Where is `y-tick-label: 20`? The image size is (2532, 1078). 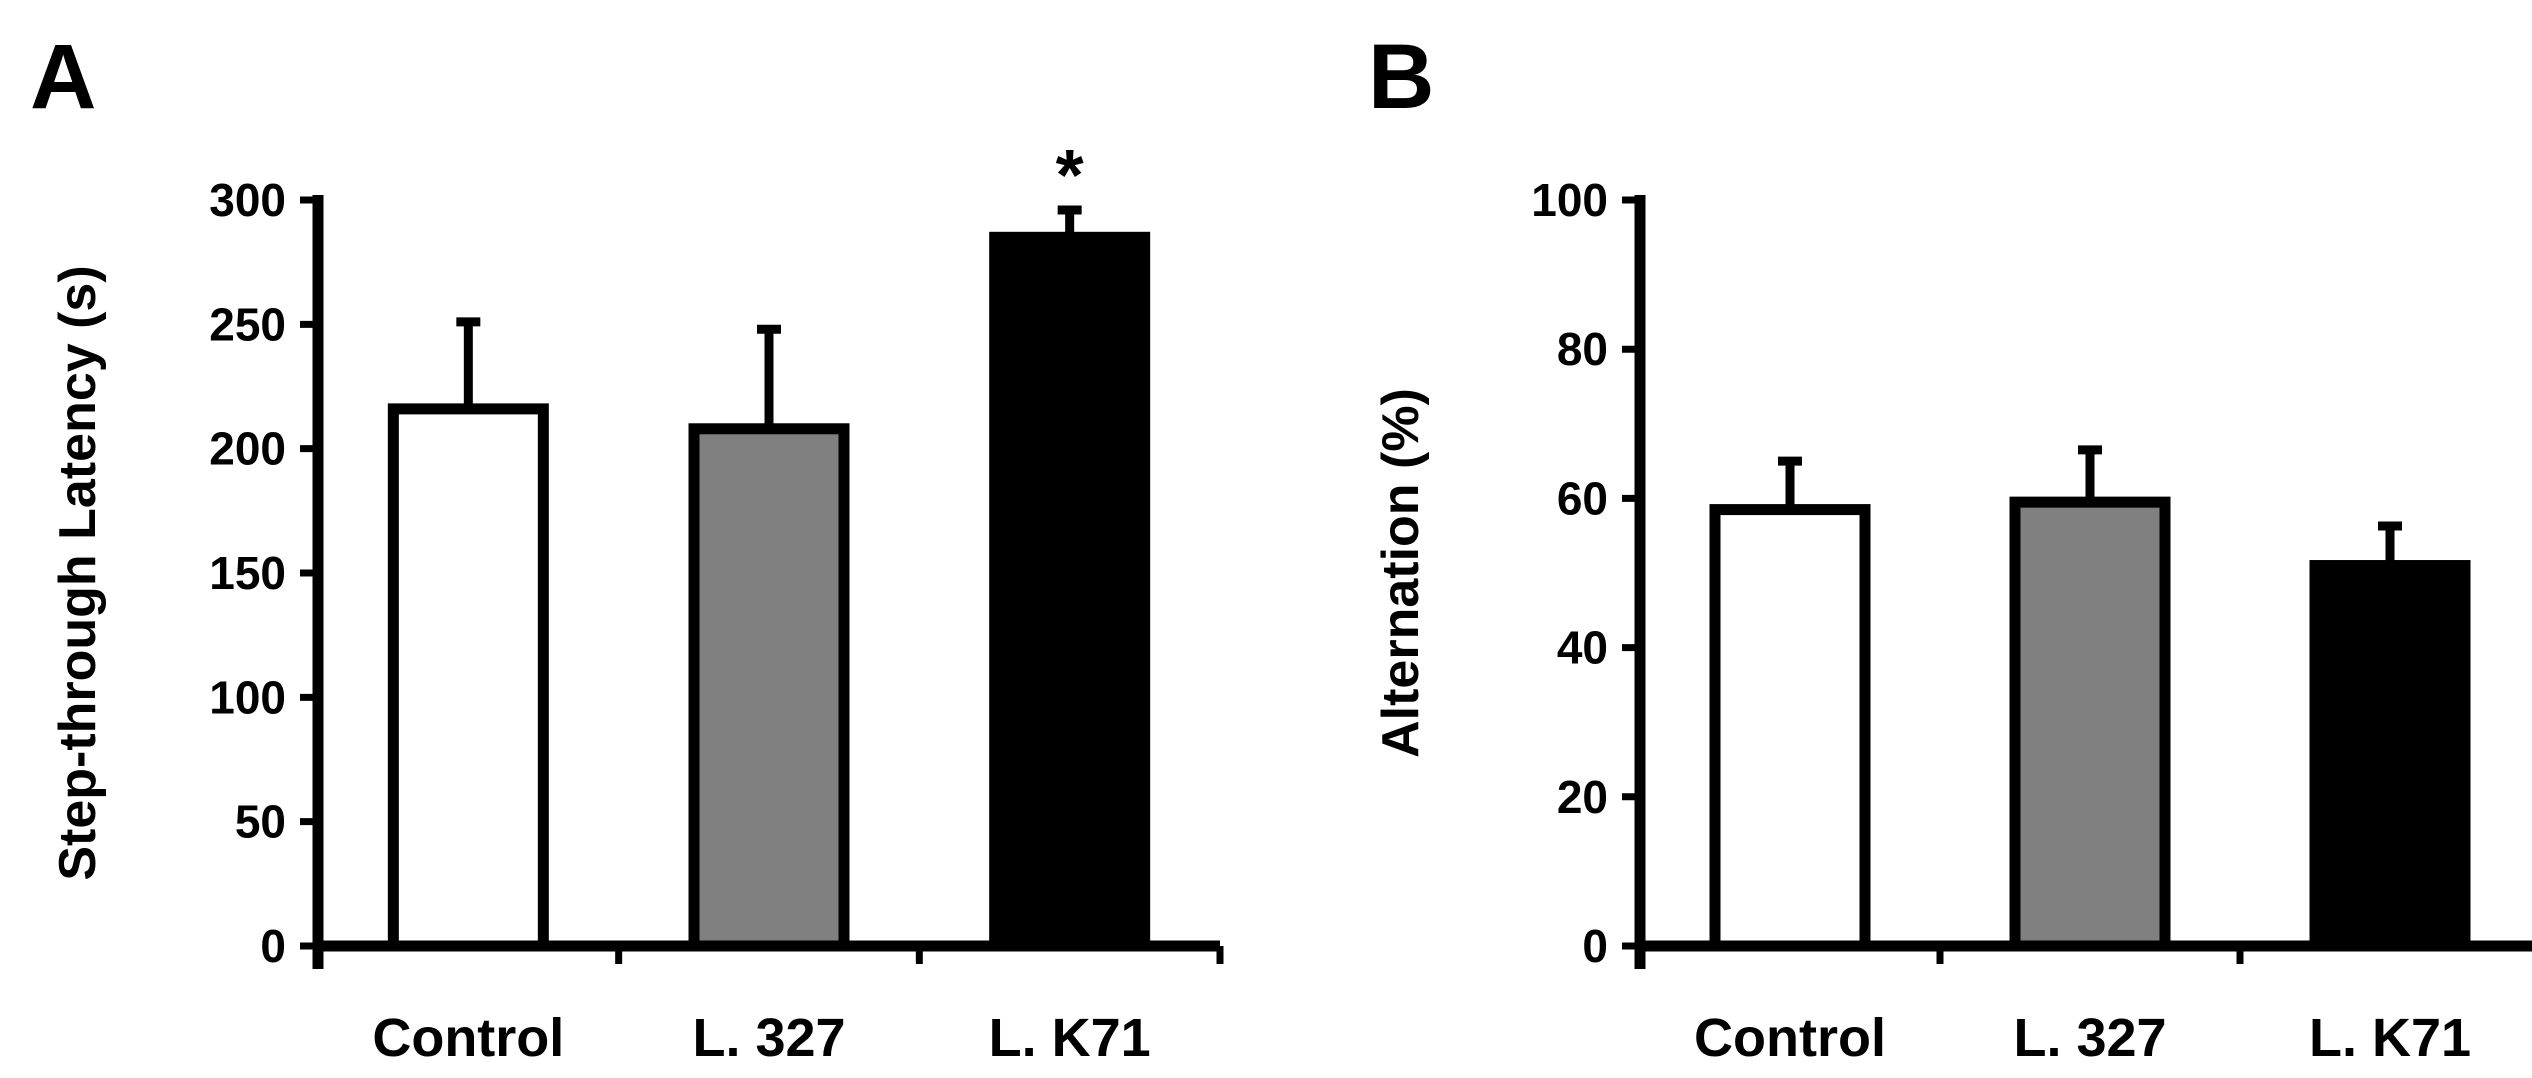 y-tick-label: 20 is located at coordinates (1582, 797).